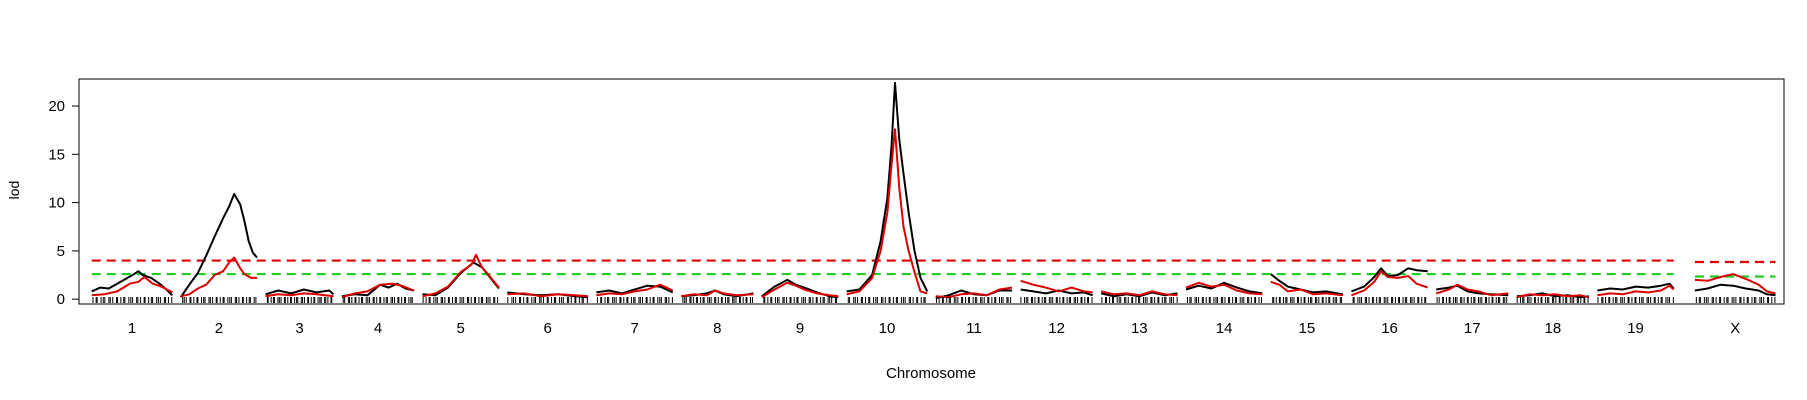  What do you see at coordinates (934, 300) in the screenshot?
I see `marker-rug` at bounding box center [934, 300].